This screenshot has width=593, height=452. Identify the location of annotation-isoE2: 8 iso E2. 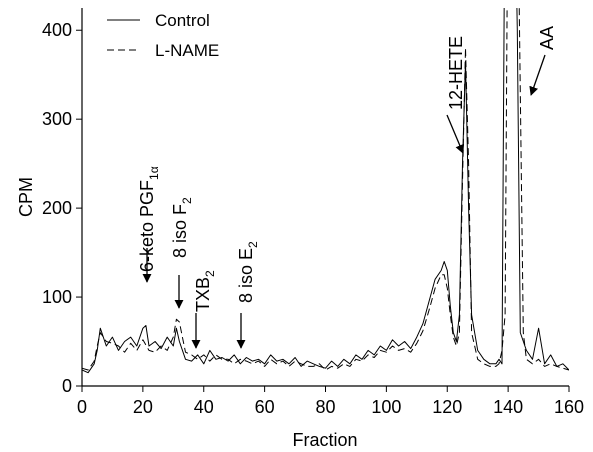
(248, 295).